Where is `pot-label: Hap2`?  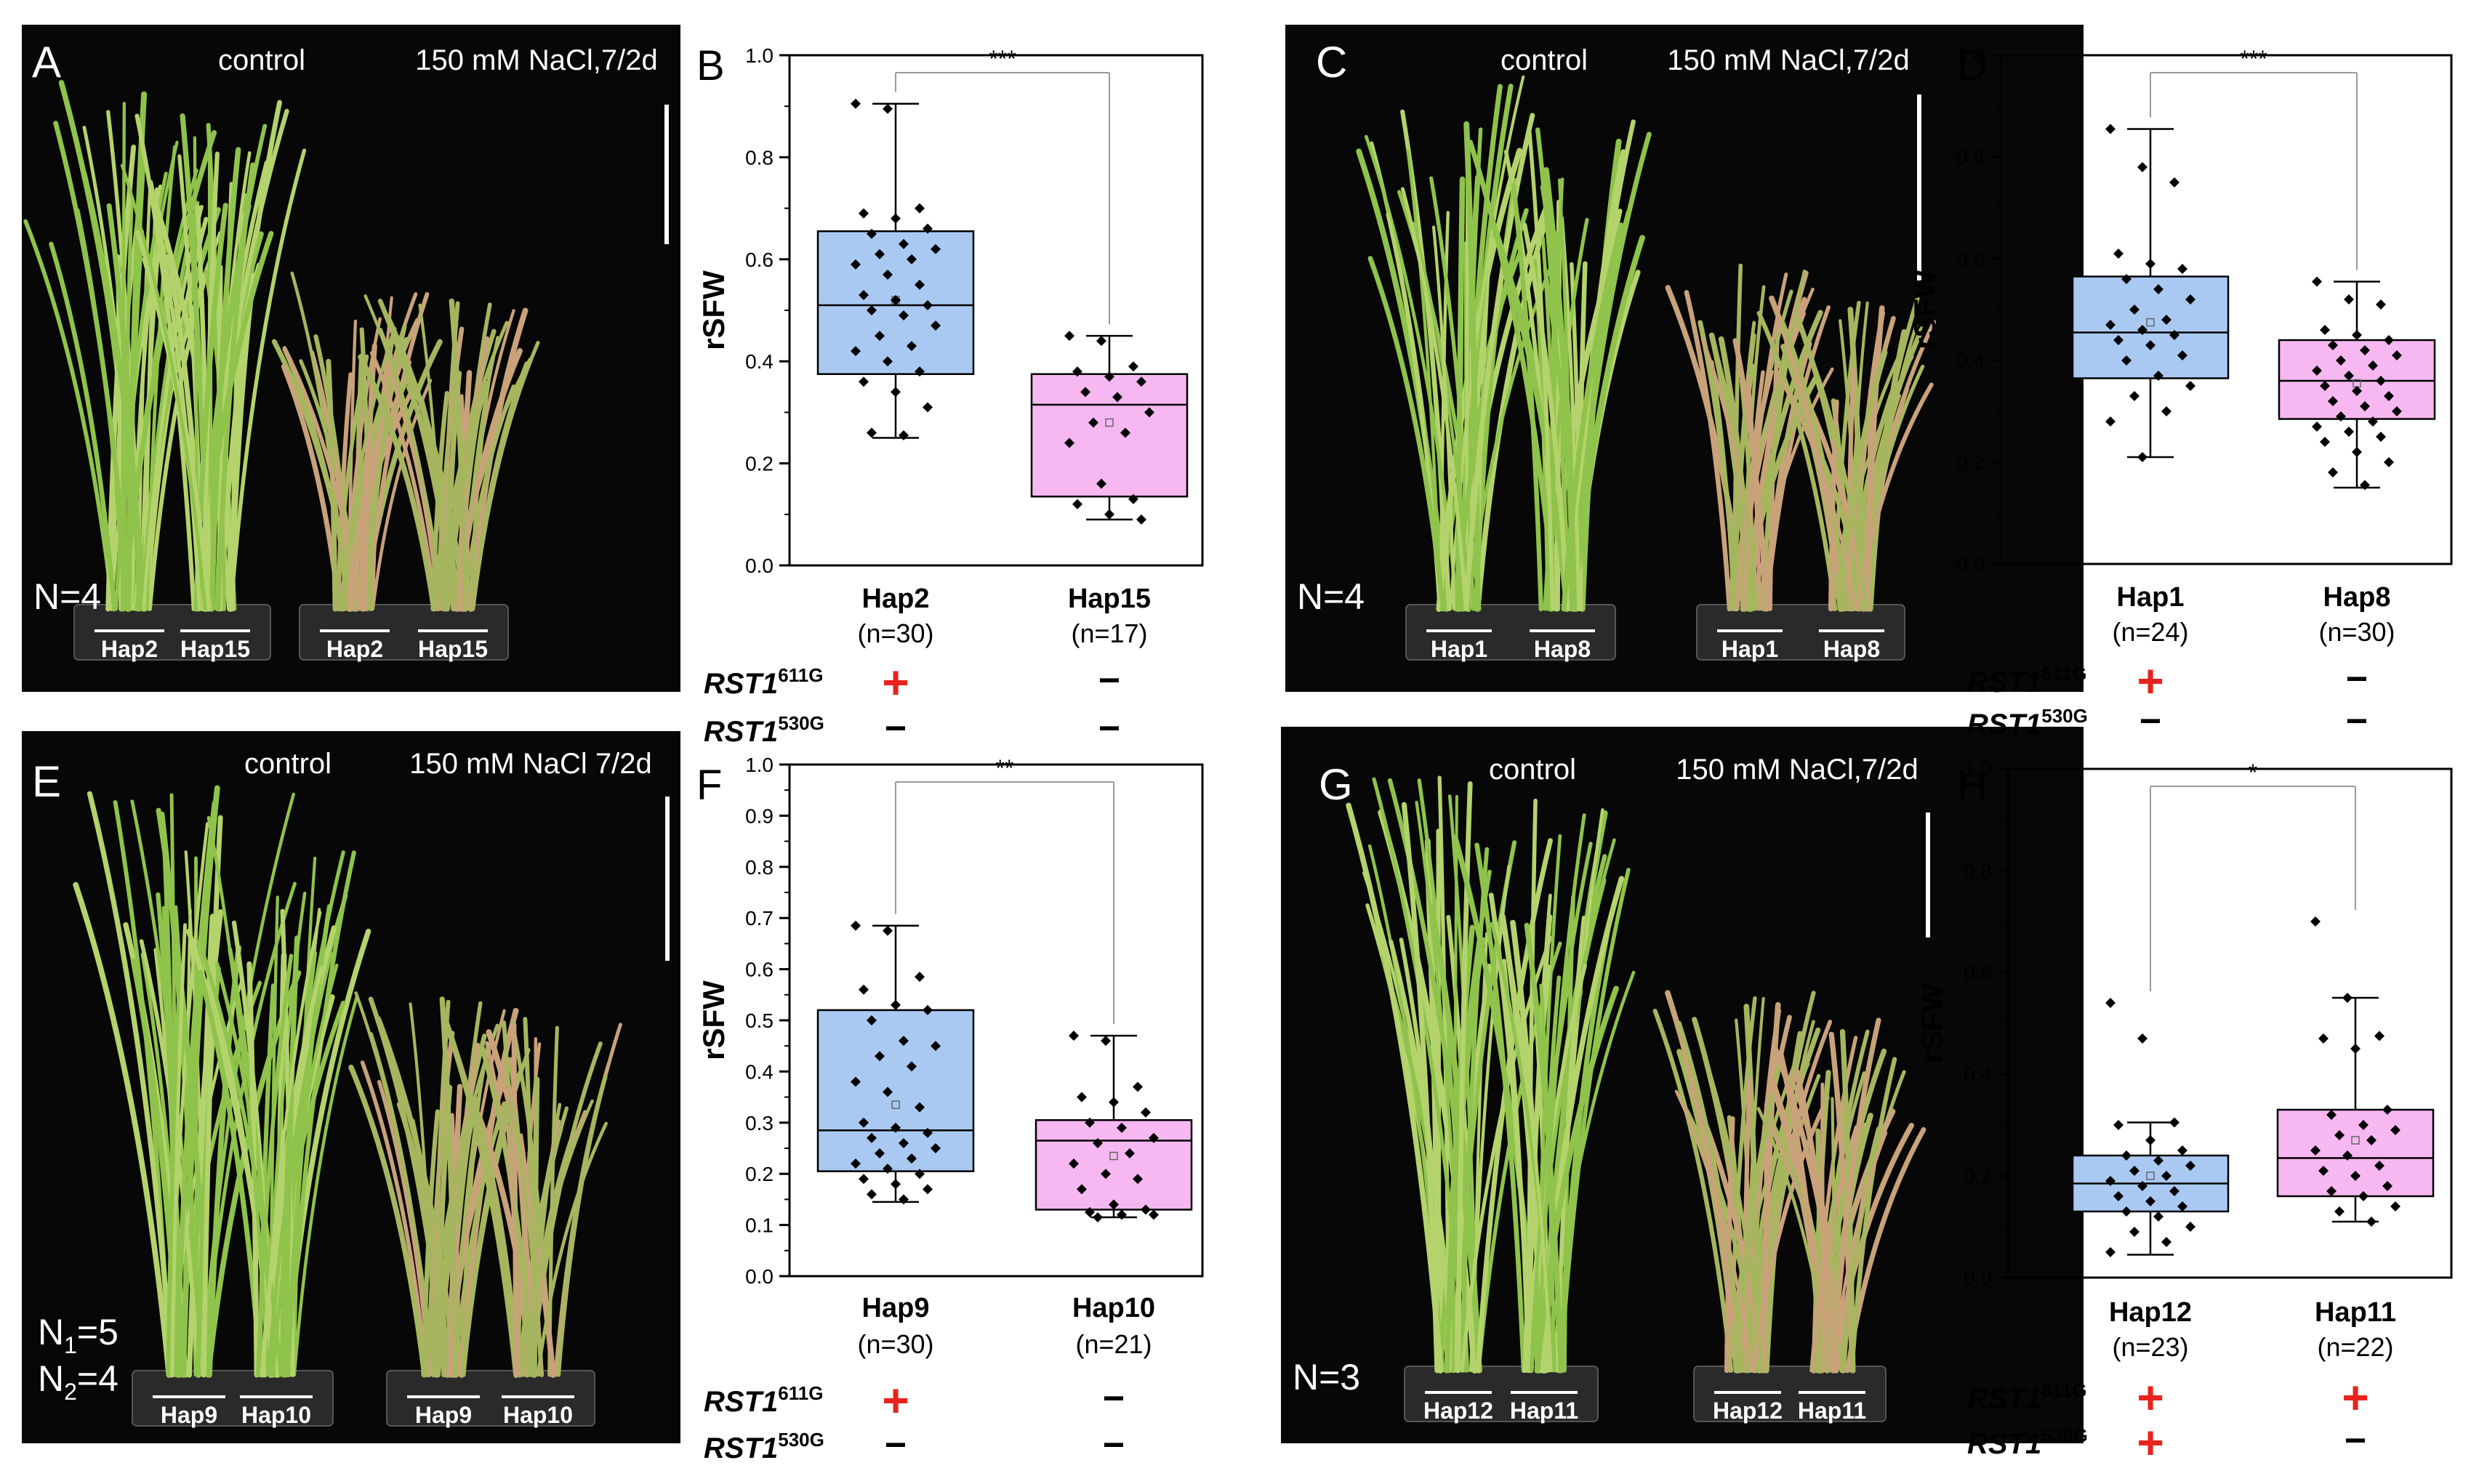
pot-label: Hap2 is located at coordinates (354, 649).